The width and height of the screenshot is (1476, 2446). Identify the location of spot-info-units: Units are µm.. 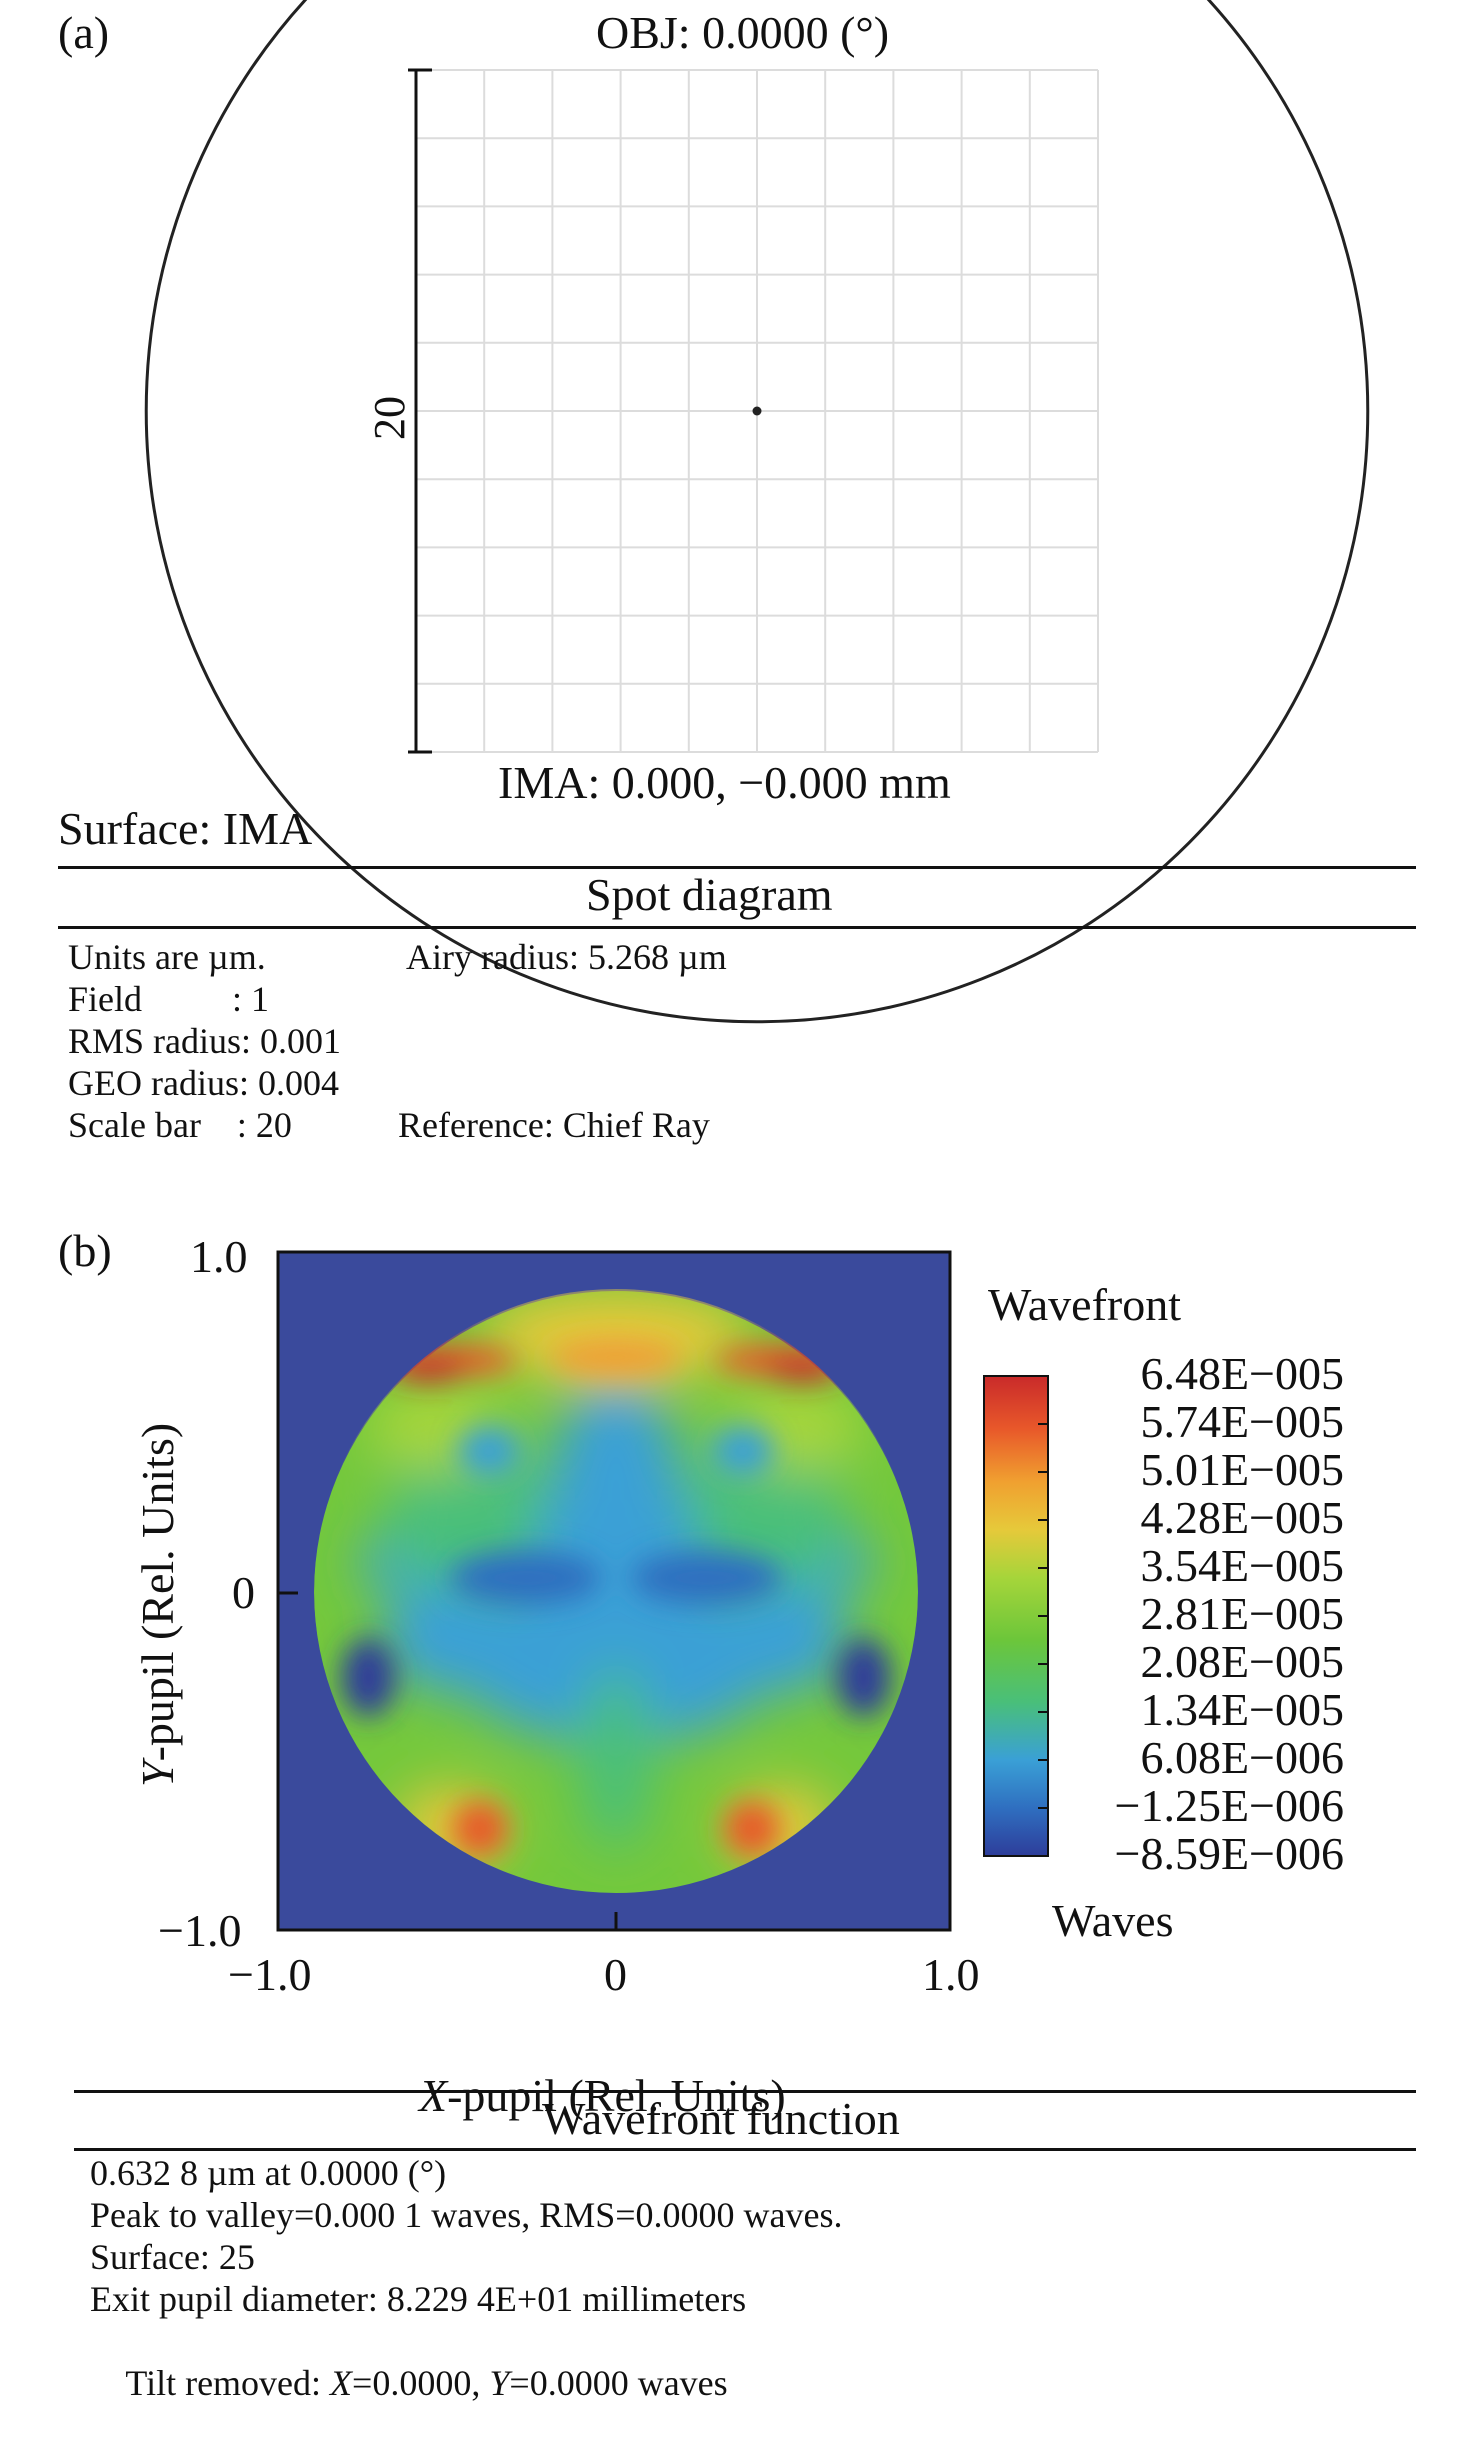
(167, 957).